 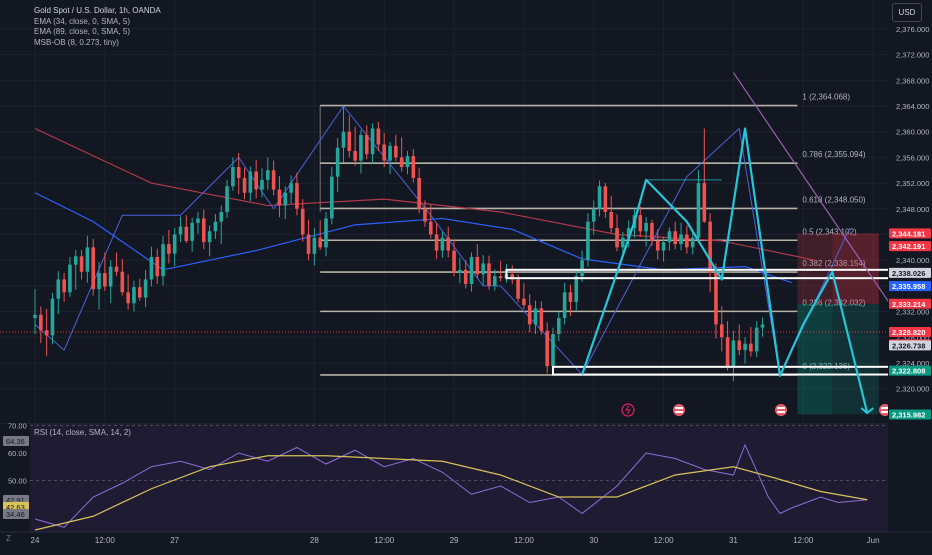 I want to click on rsi-ma-line, so click(x=451, y=493).